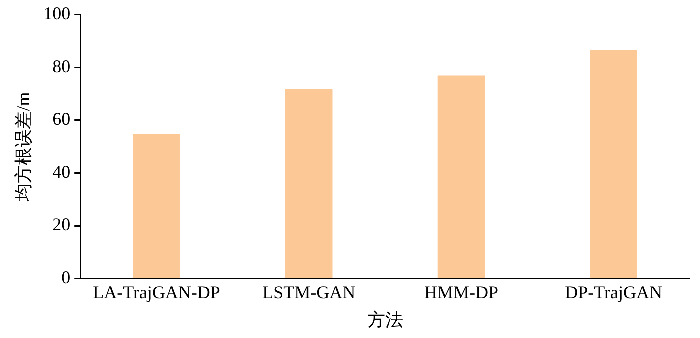 The image size is (700, 338). I want to click on x-tick-label: LA-TrajGAN-DP, so click(156, 292).